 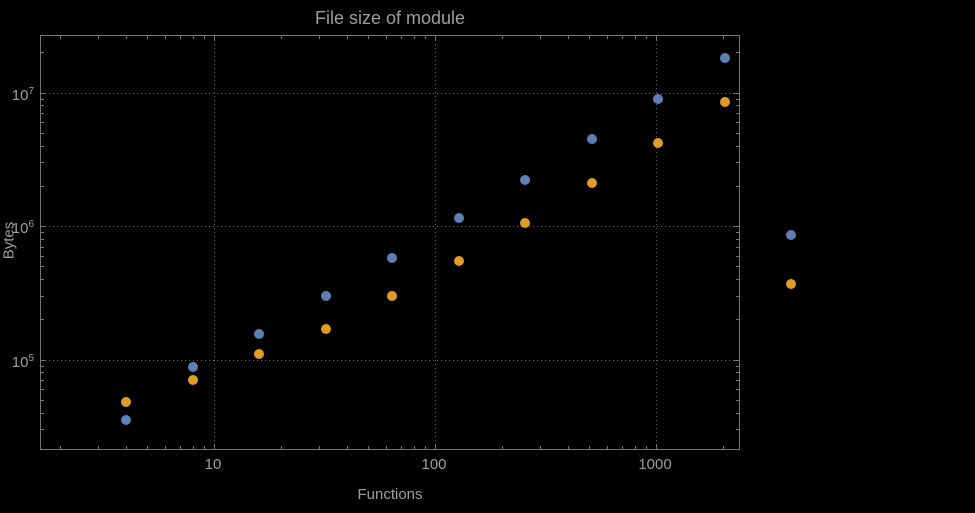 What do you see at coordinates (390, 494) in the screenshot?
I see `x-axis-label: Functions` at bounding box center [390, 494].